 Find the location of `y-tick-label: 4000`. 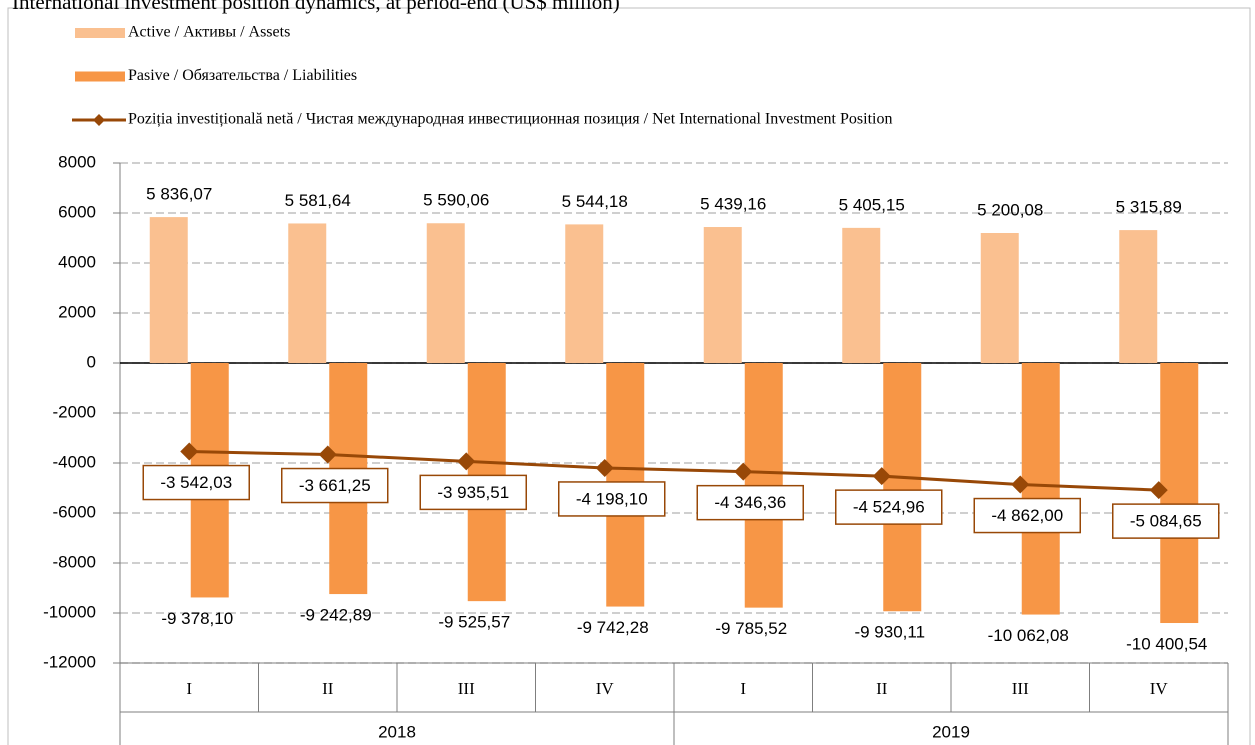

y-tick-label: 4000 is located at coordinates (77, 261).